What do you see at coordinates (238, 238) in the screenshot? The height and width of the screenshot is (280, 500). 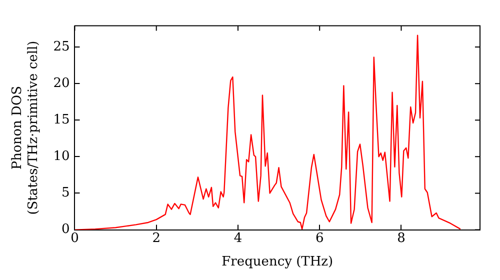 I see `x-tick-label: 4` at bounding box center [238, 238].